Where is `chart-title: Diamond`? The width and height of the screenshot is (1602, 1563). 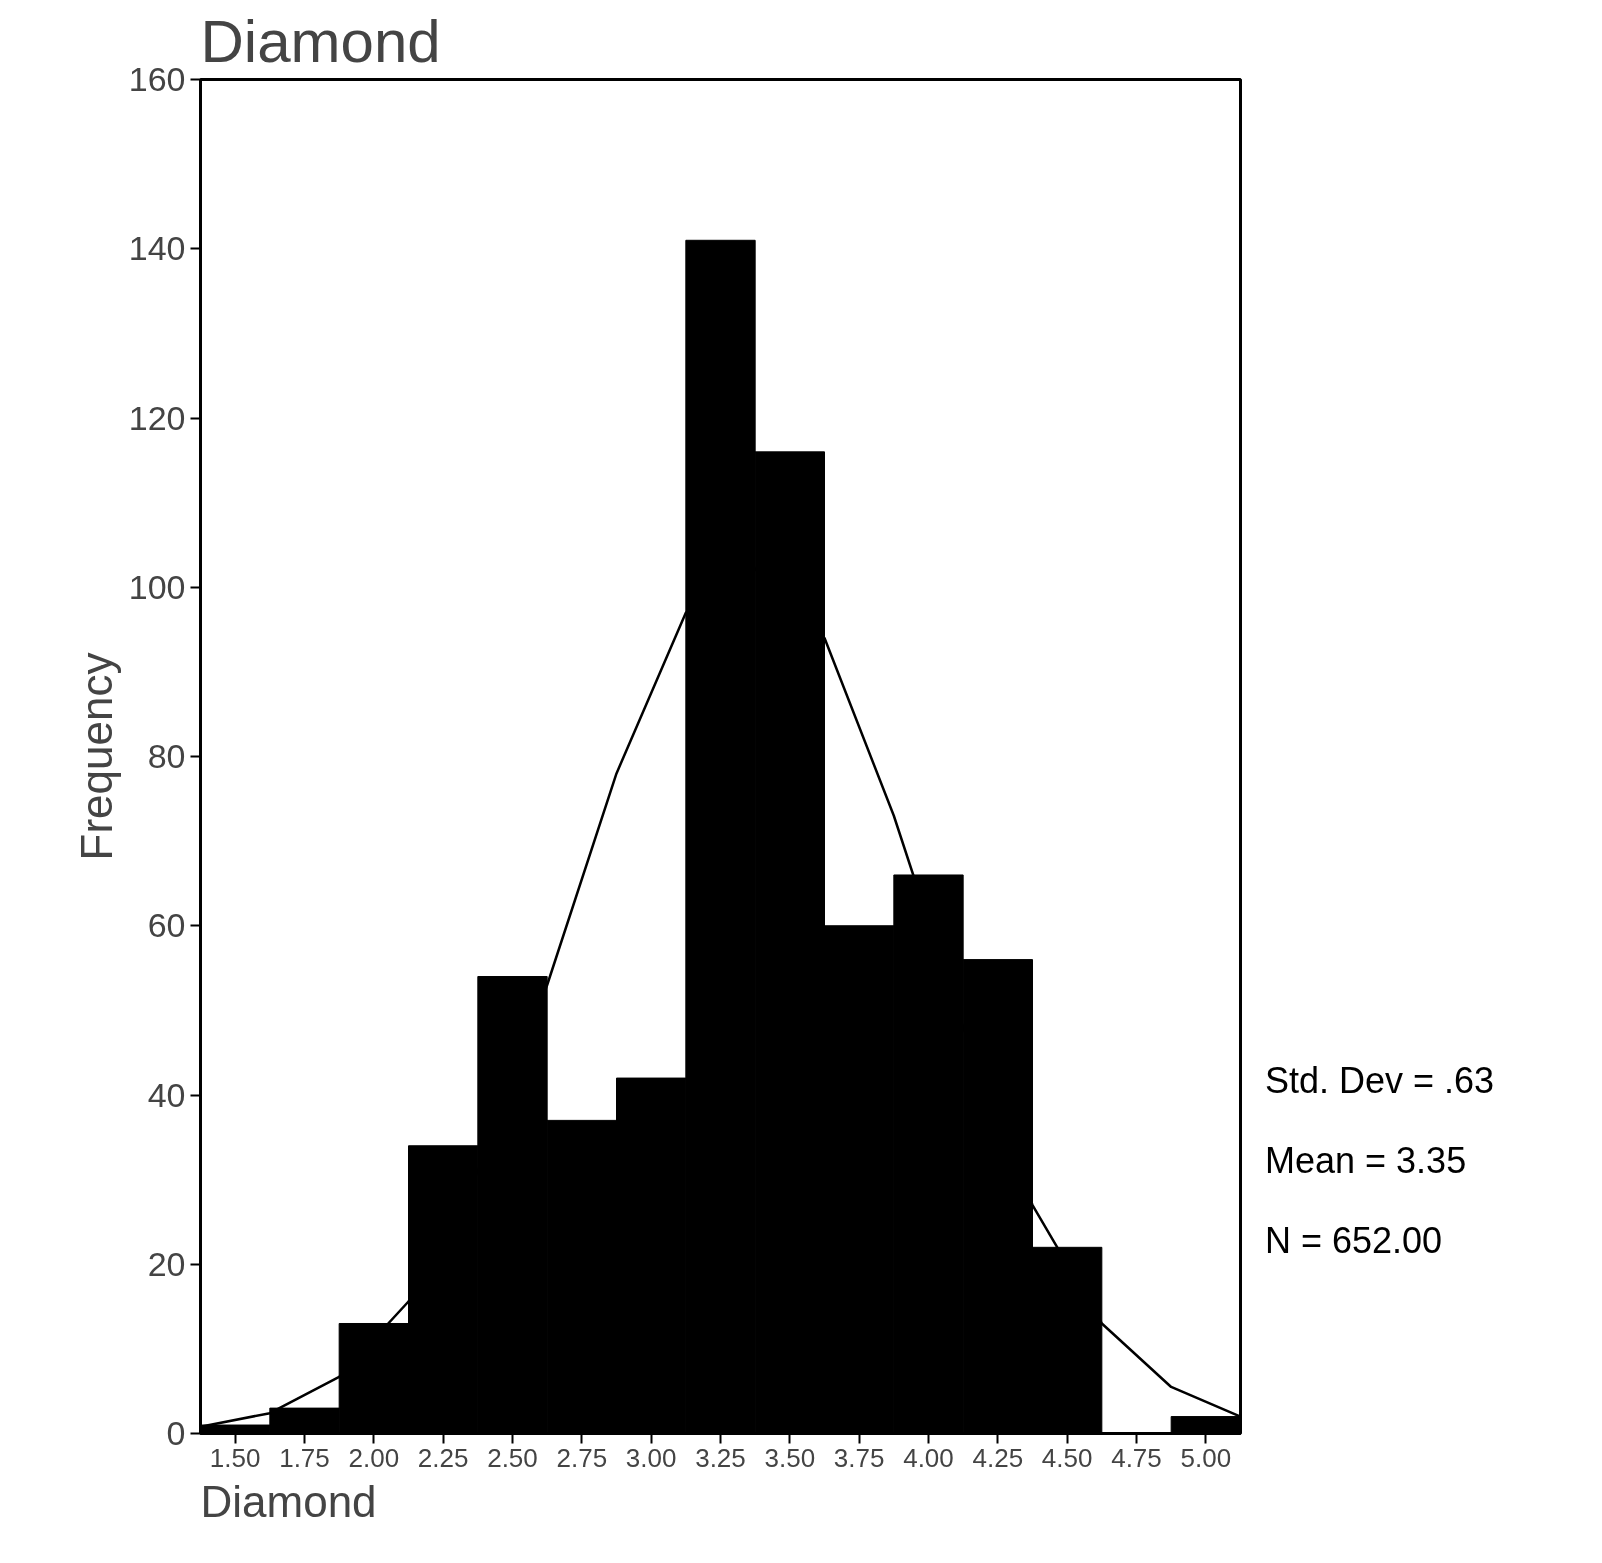
chart-title: Diamond is located at coordinates (320, 41).